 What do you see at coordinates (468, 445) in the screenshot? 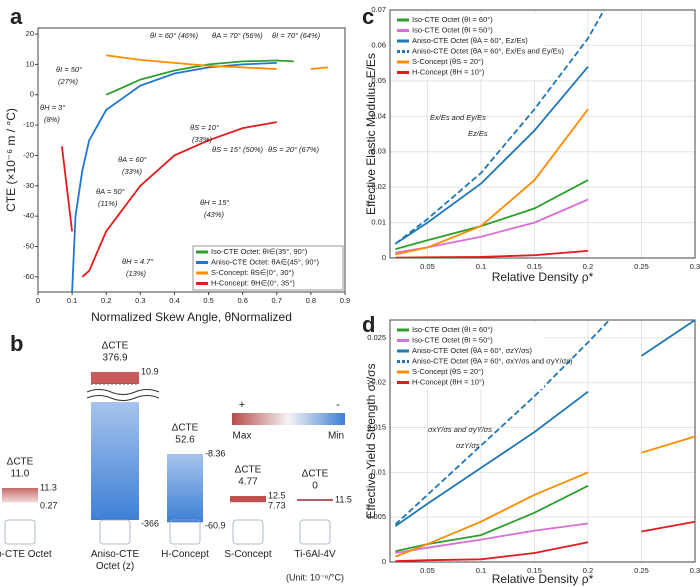
I see `annotation: σzY/σs` at bounding box center [468, 445].